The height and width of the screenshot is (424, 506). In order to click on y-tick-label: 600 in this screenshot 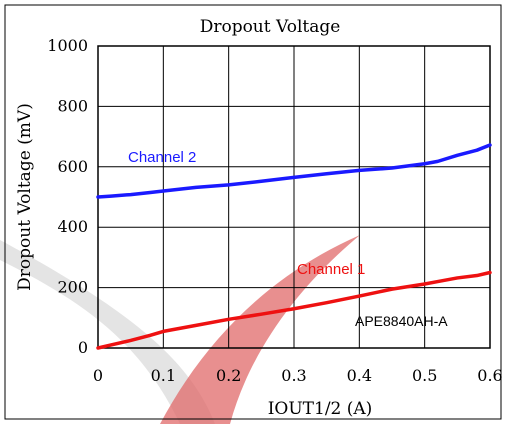, I will do `click(72, 166)`.